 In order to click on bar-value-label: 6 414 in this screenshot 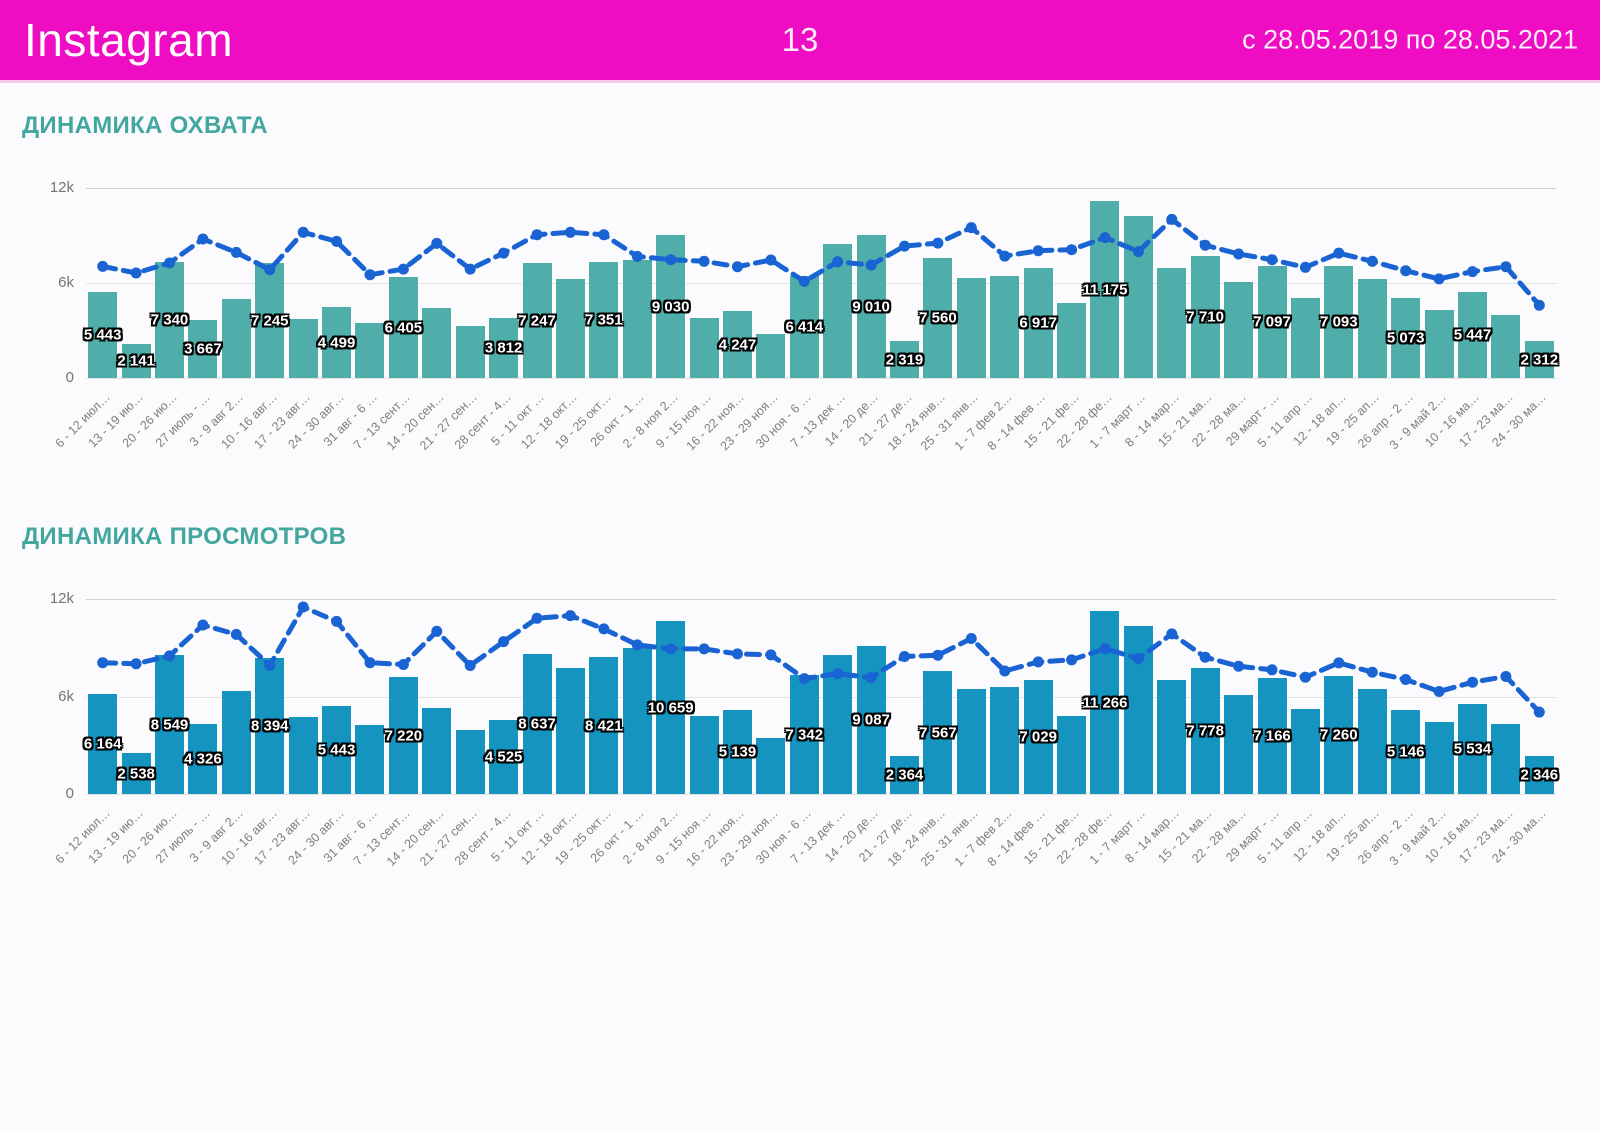, I will do `click(804, 327)`.